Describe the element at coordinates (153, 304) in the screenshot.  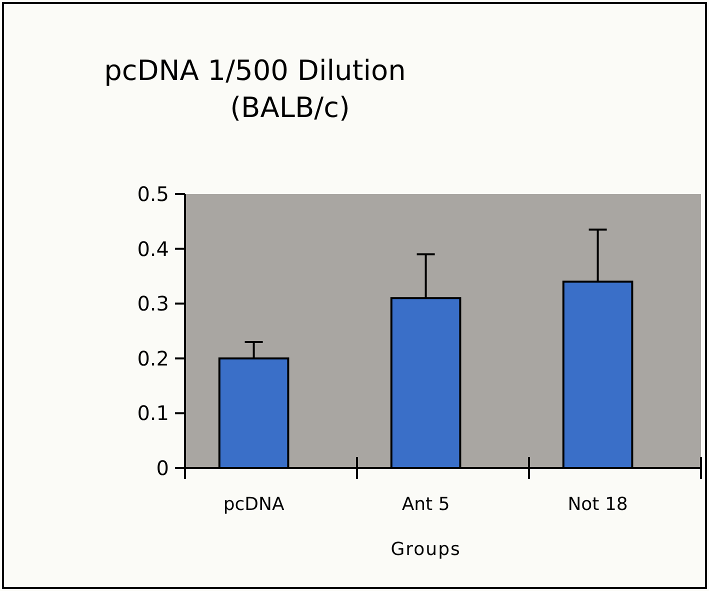
I see `y-tick-label: 0.3` at that location.